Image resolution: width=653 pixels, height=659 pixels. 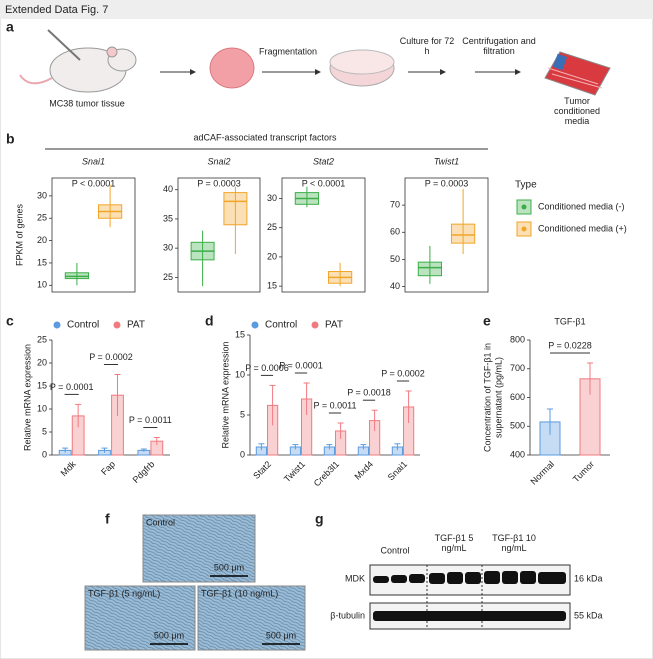 I want to click on subplot-title: Twist1, so click(x=446, y=161).